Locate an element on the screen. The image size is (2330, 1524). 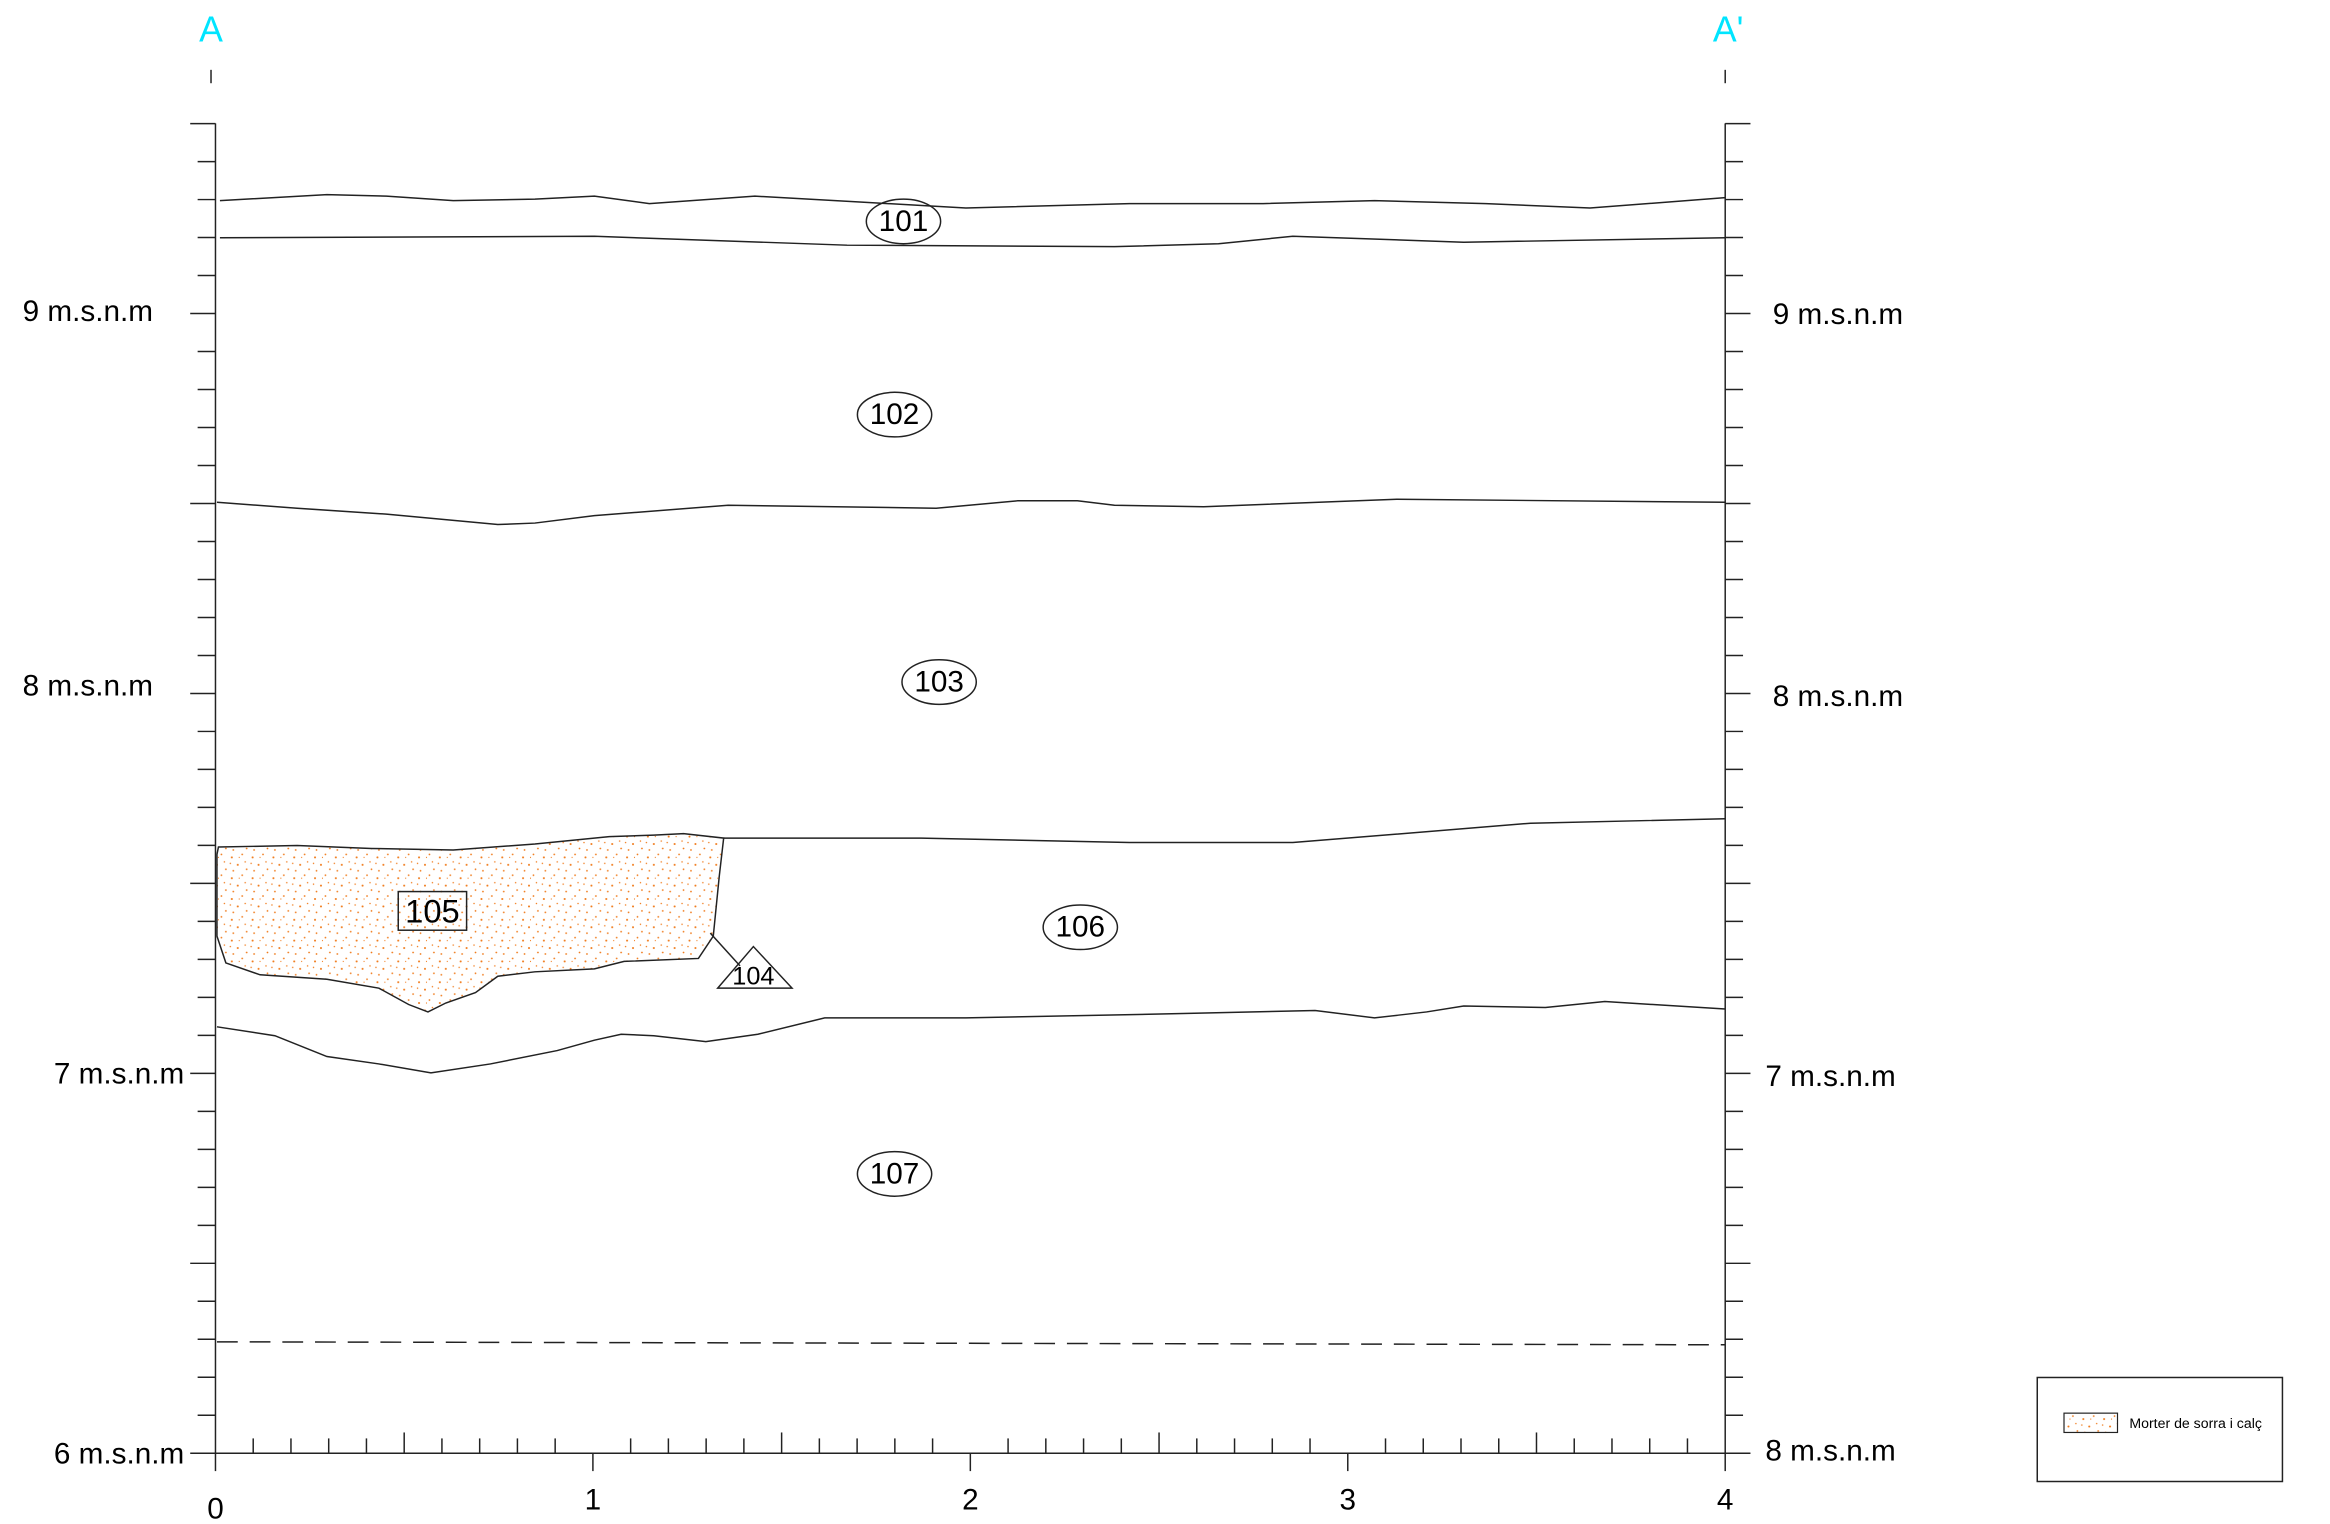
legend-box is located at coordinates (2160, 1429).